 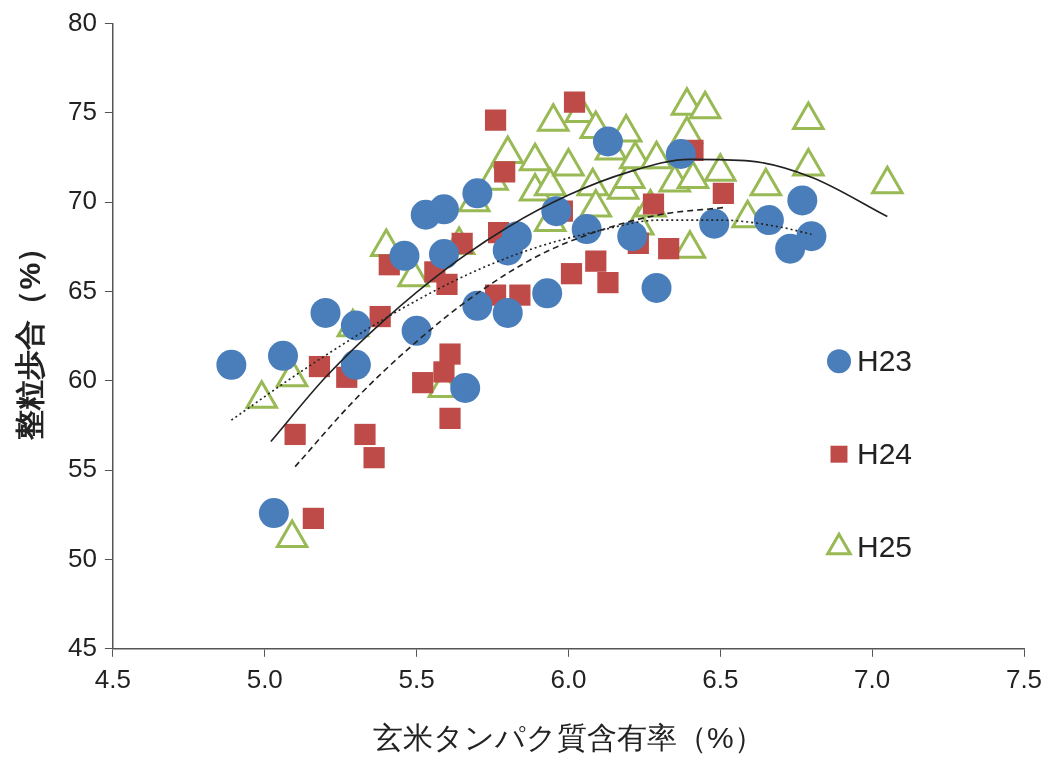 What do you see at coordinates (30, 336) in the screenshot?
I see `y-axis-title: 整粒歩合（%）` at bounding box center [30, 336].